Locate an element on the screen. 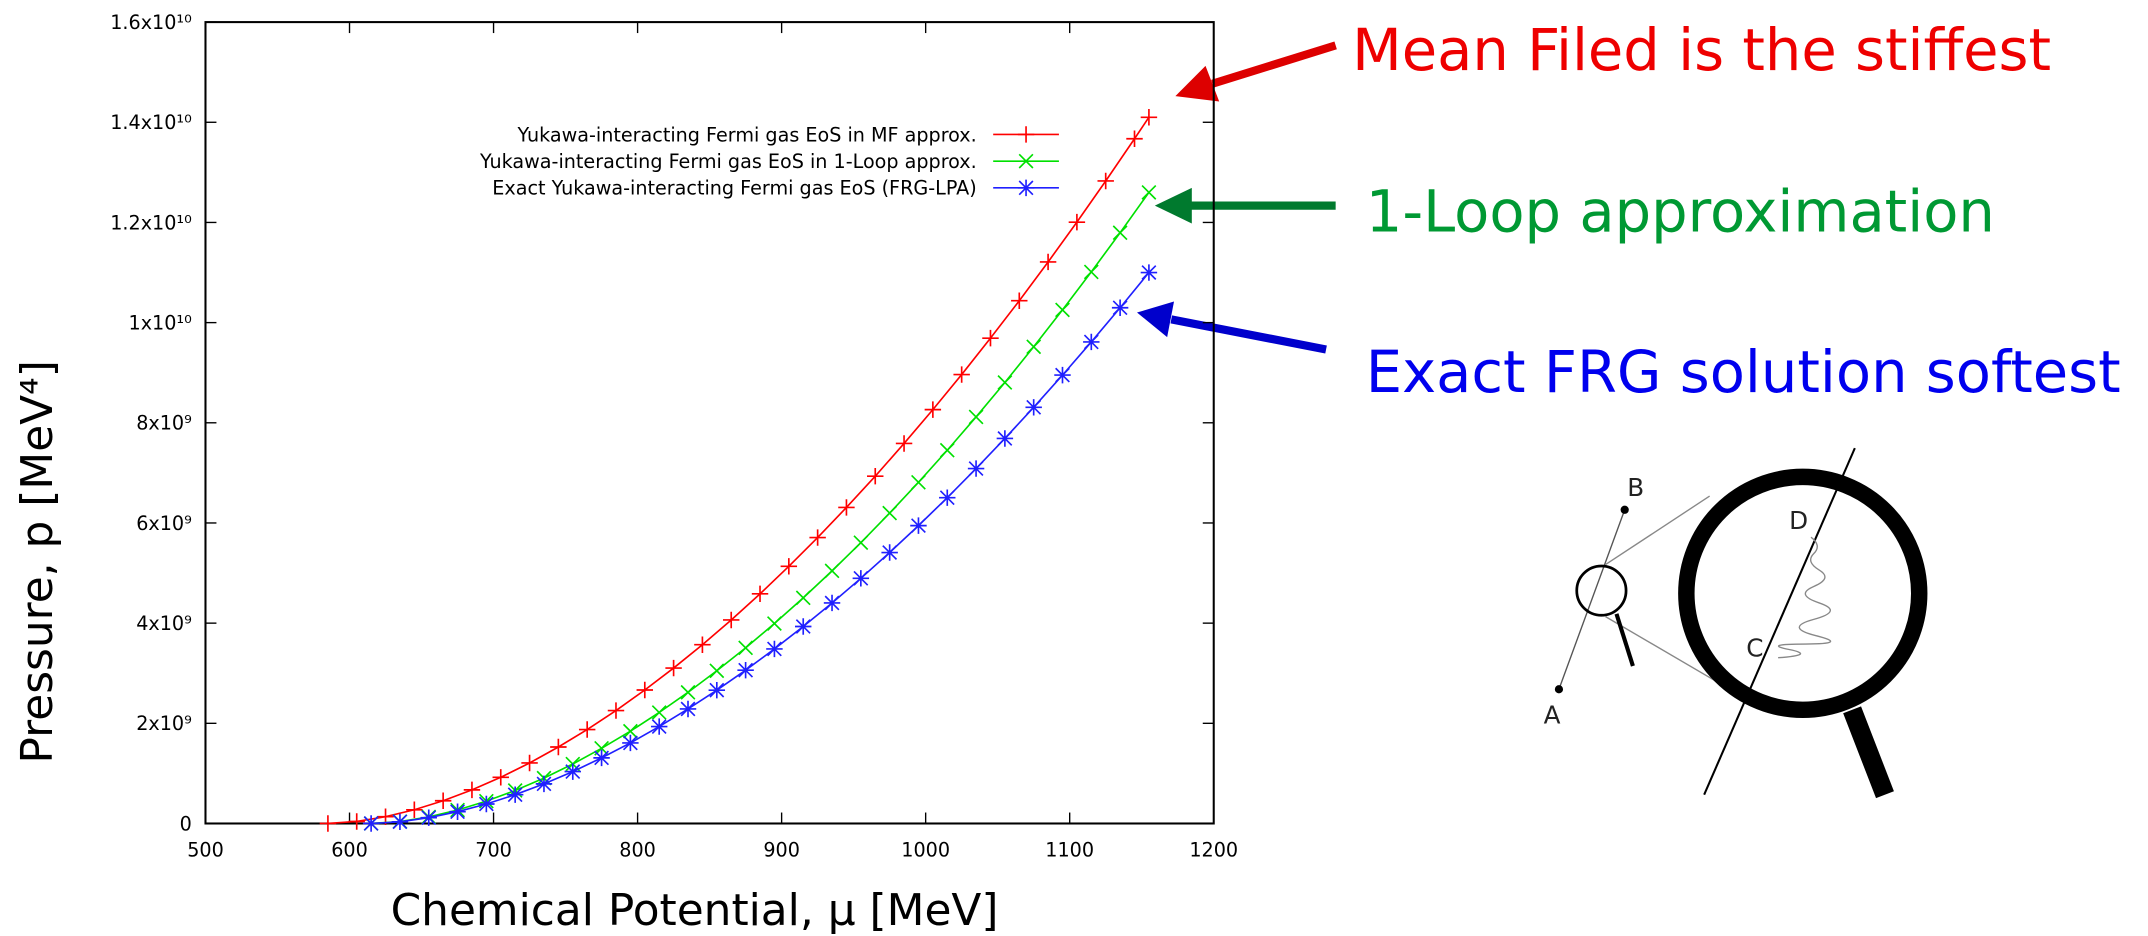 Image resolution: width=2148 pixels, height=936 pixels. y-tick-label: 6x10⁹ is located at coordinates (164, 523).